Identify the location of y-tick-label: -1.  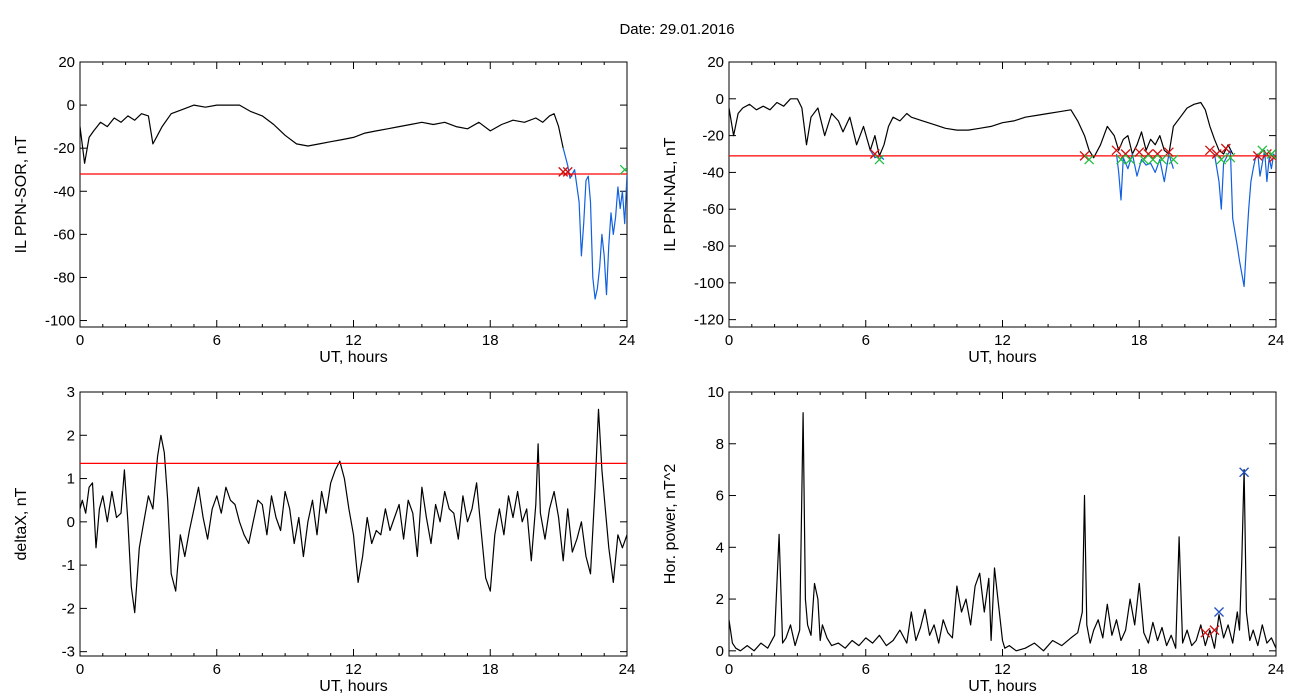
(68, 565).